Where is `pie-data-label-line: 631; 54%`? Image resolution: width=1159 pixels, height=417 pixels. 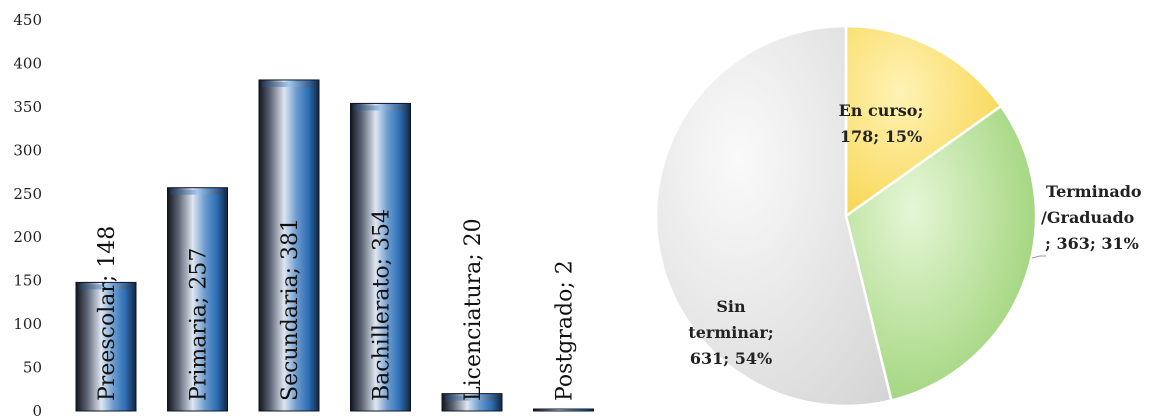 pie-data-label-line: 631; 54% is located at coordinates (731, 358).